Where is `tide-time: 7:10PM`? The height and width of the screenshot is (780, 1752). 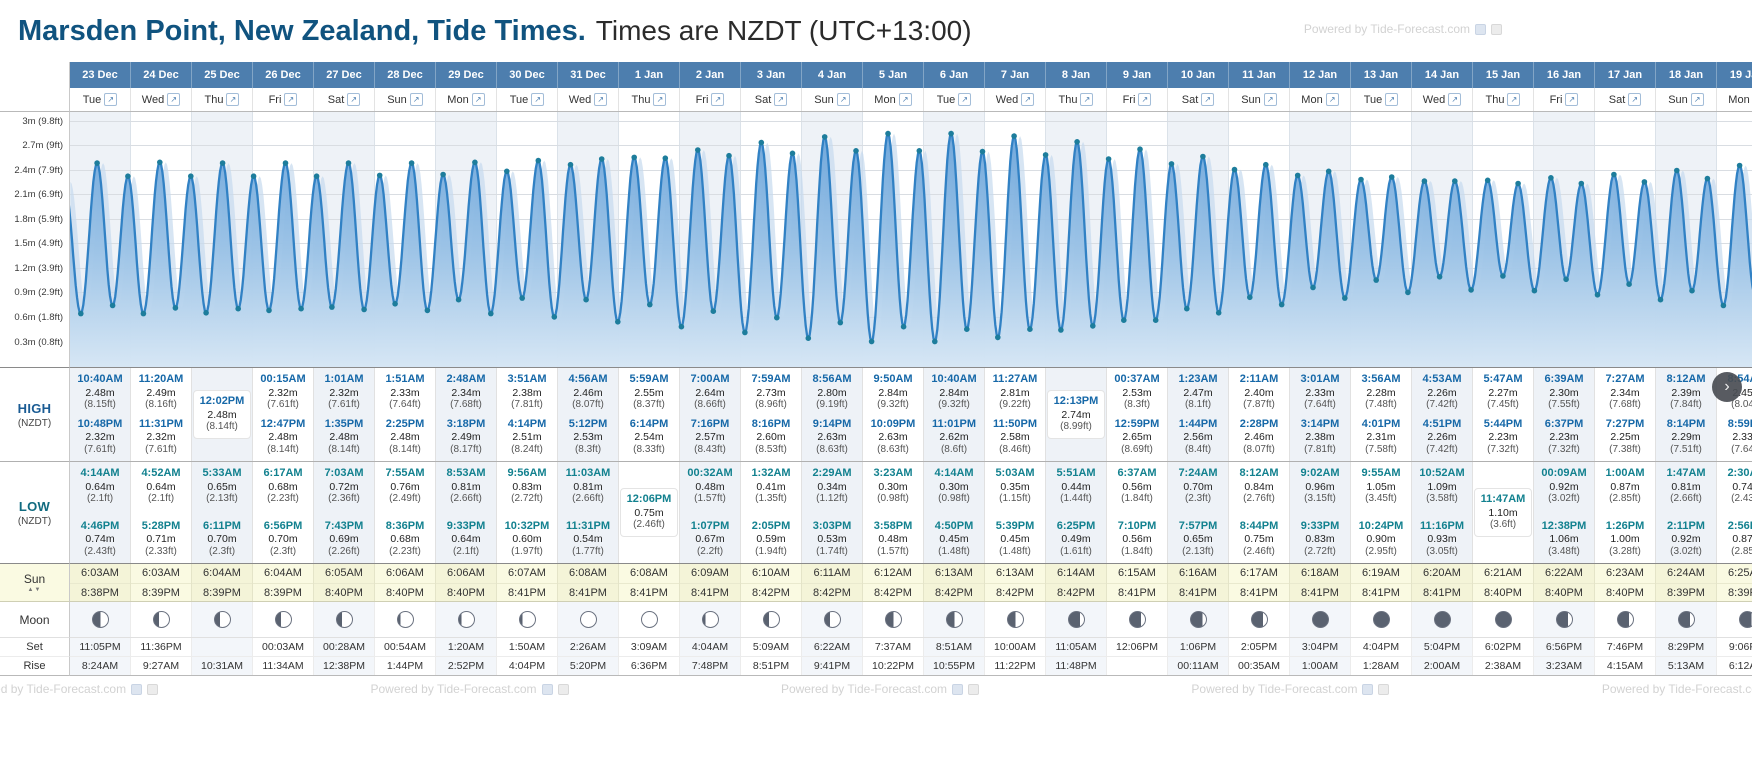 tide-time: 7:10PM is located at coordinates (1137, 525).